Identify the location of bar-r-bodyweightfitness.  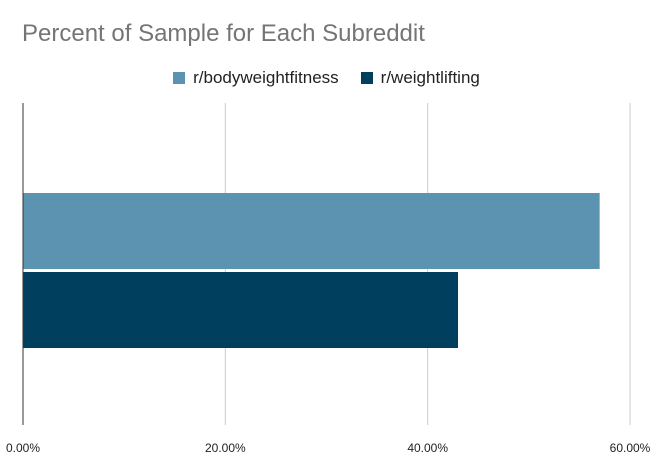
(311, 231).